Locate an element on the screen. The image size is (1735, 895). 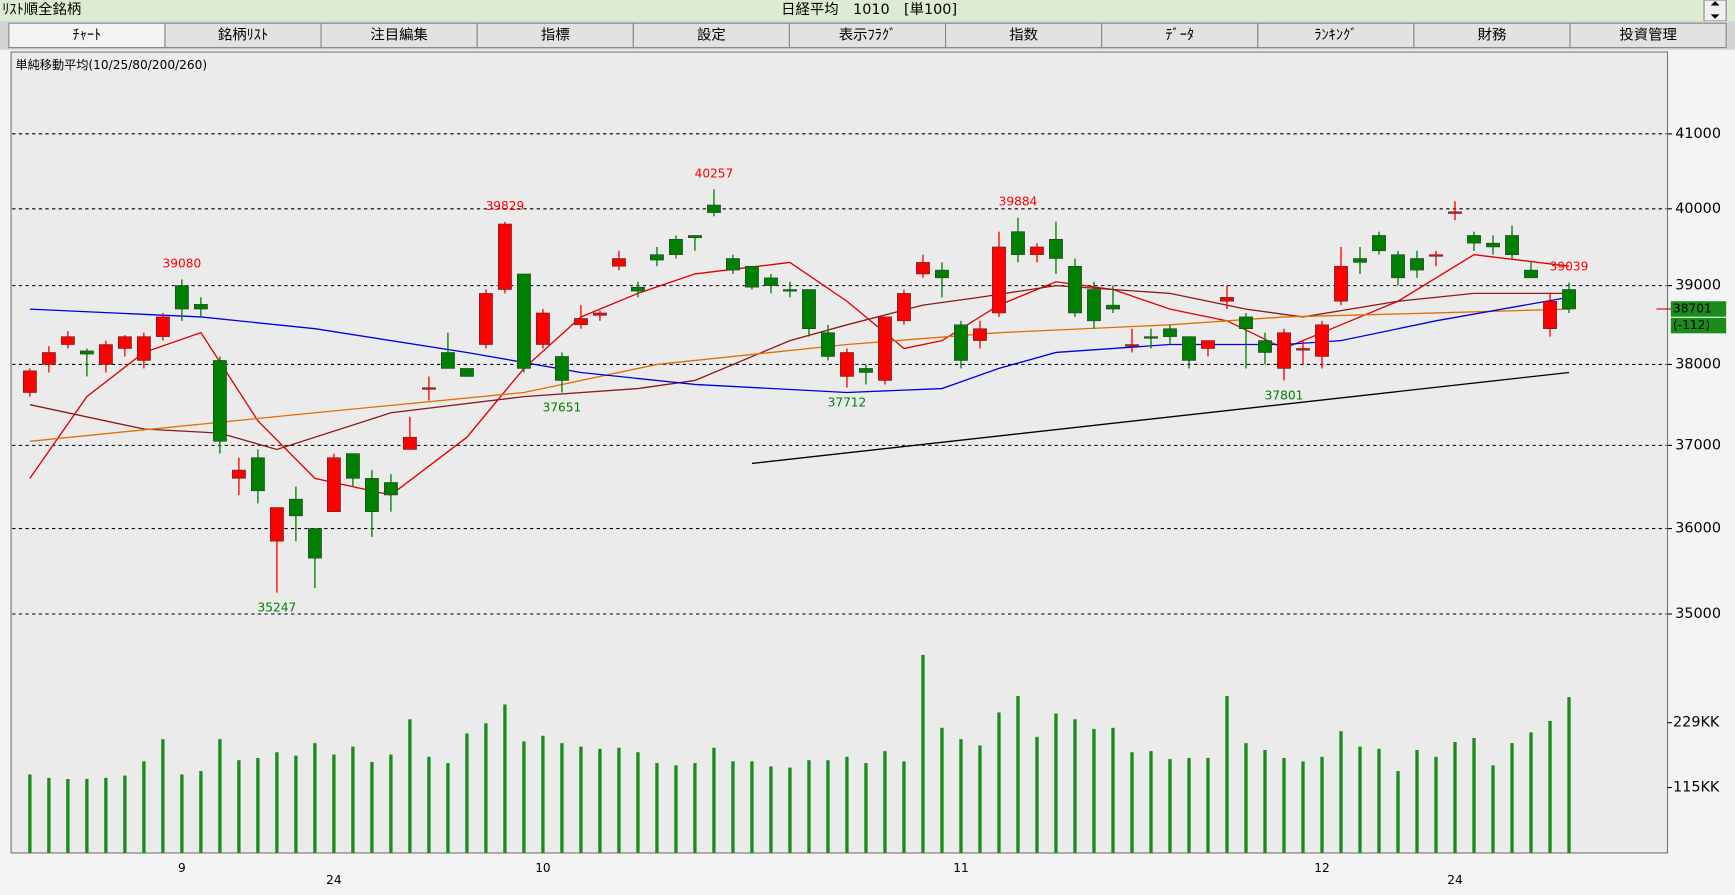
tab-label: ﾃﾞｰﾀ is located at coordinates (1179, 34).